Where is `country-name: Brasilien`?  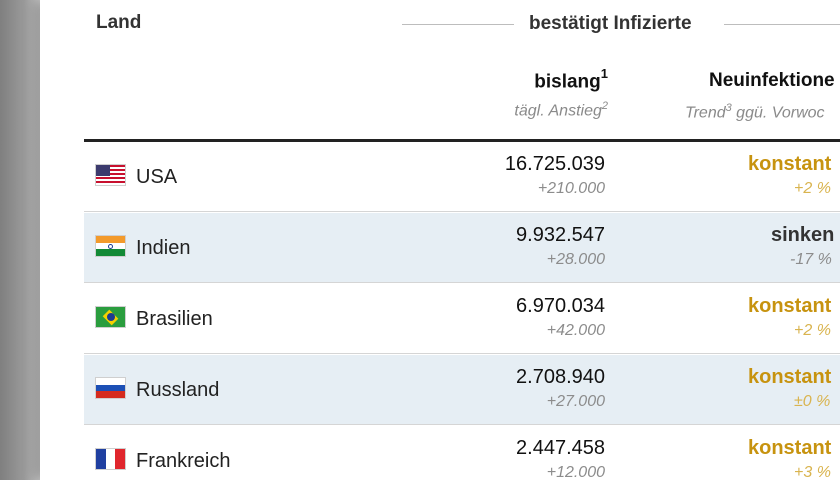
country-name: Brasilien is located at coordinates (174, 319).